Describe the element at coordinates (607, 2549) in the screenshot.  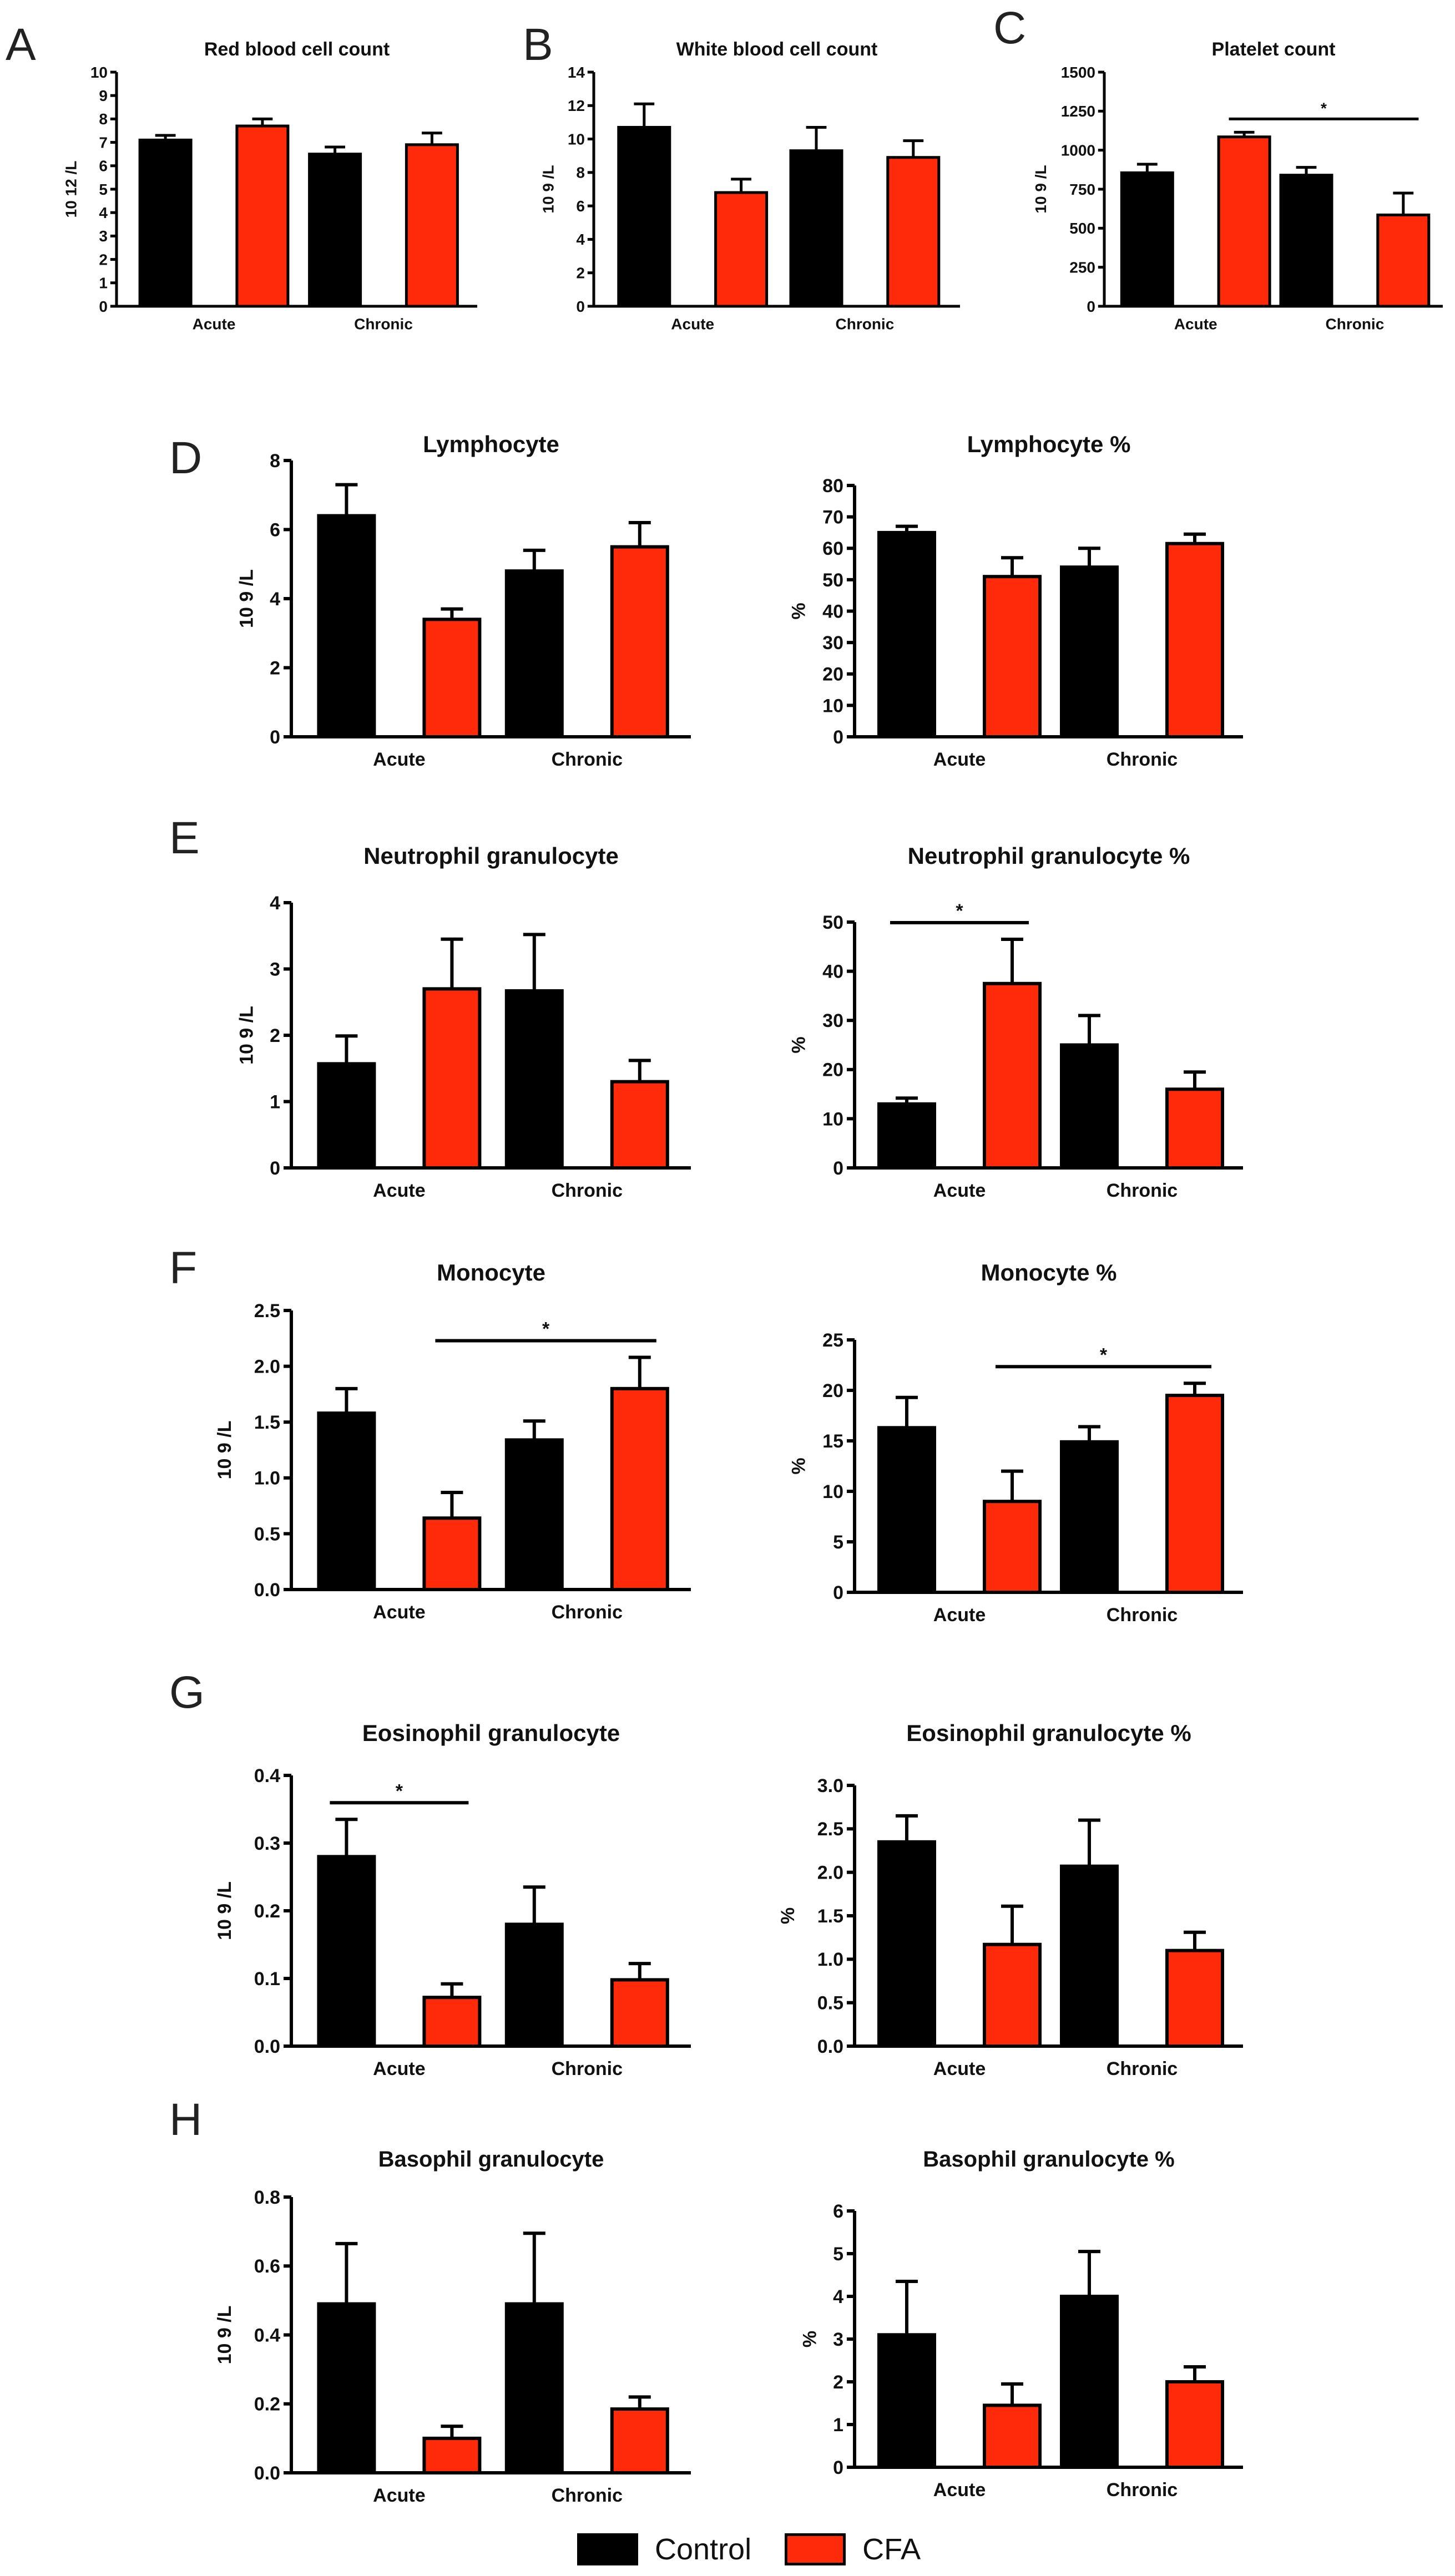
I see `legend-swatch-control` at that location.